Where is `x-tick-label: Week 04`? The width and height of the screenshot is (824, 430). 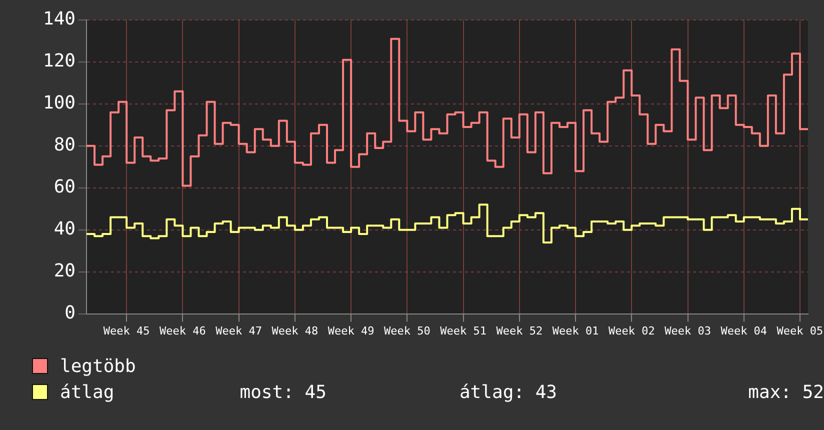
x-tick-label: Week 04 is located at coordinates (744, 331).